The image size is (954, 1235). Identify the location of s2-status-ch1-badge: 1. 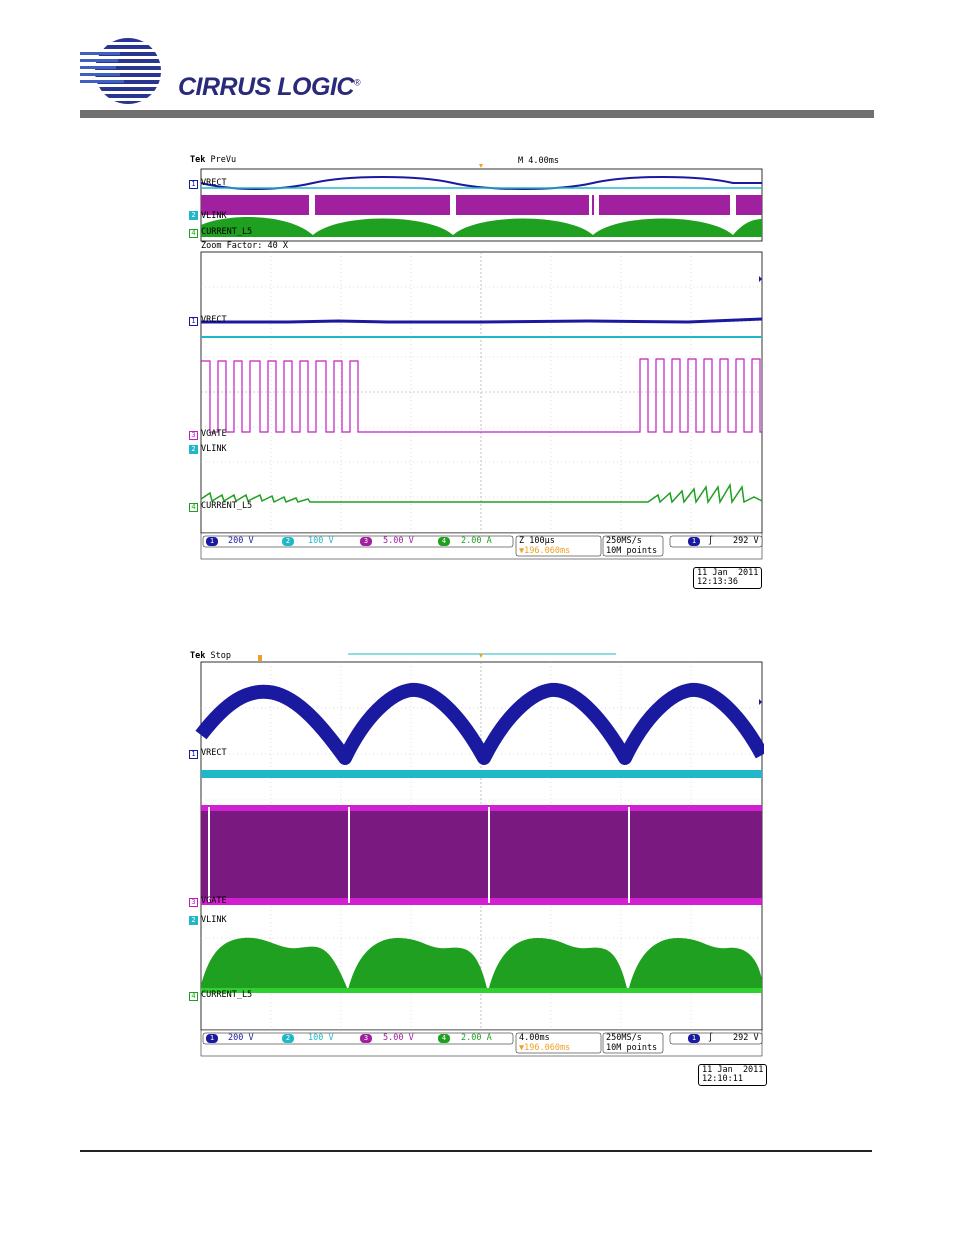
(212, 1038).